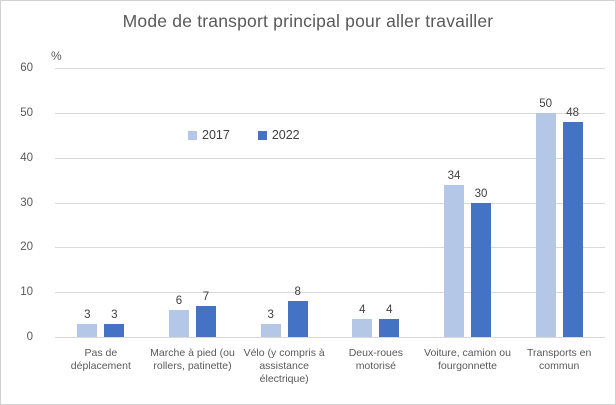 The height and width of the screenshot is (405, 616). I want to click on category-label-2: Vélo (y compris à assistance électrique), so click(284, 366).